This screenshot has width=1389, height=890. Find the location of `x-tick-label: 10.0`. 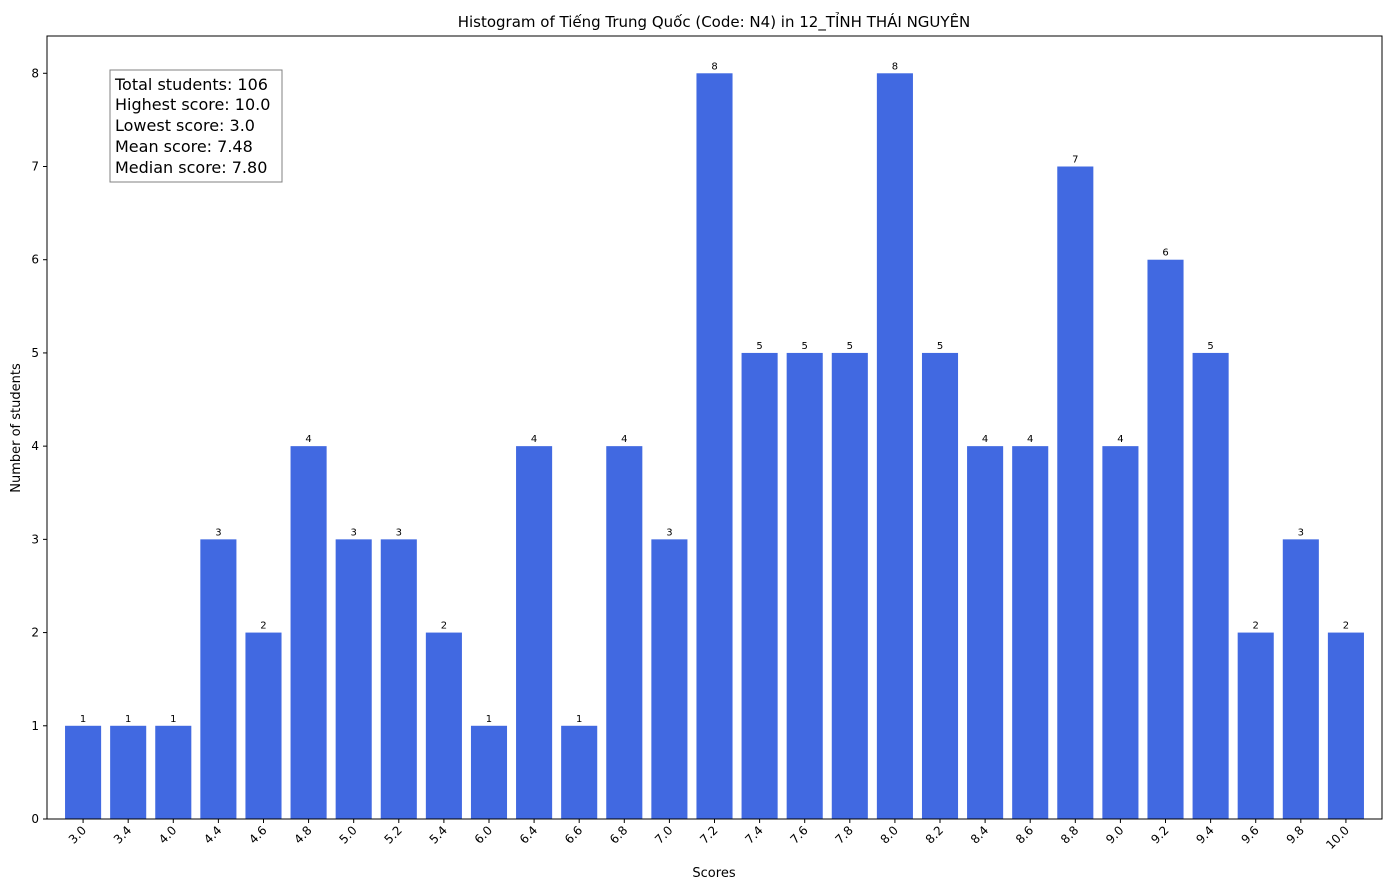

x-tick-label: 10.0 is located at coordinates (1337, 837).